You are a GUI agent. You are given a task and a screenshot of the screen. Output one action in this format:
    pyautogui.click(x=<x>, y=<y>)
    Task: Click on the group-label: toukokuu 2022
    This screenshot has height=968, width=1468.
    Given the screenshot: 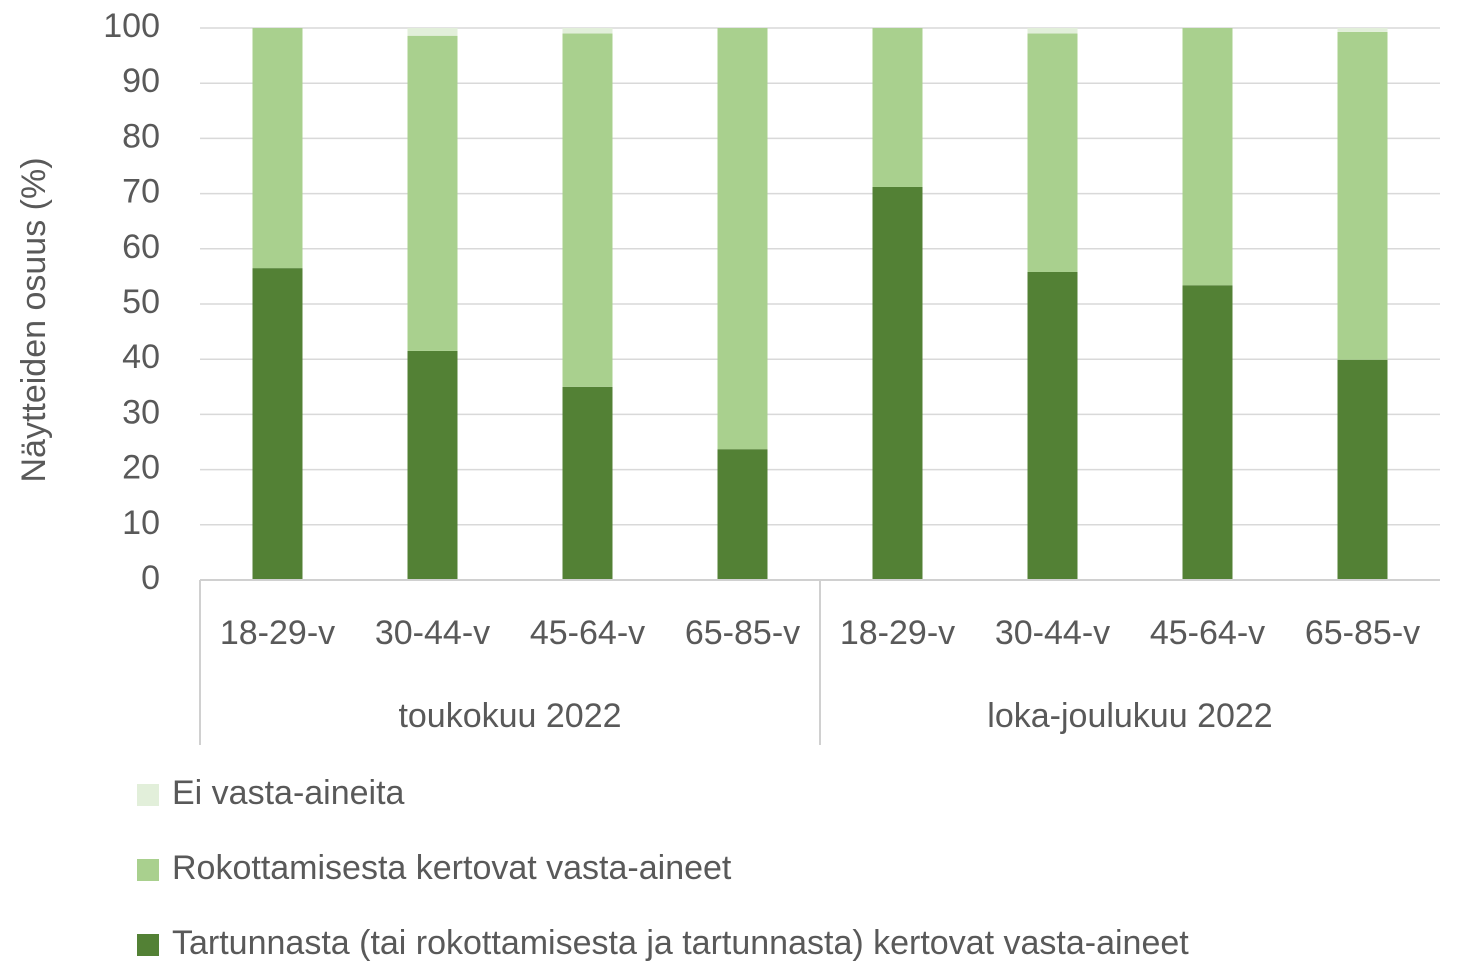 What is the action you would take?
    pyautogui.click(x=509, y=716)
    